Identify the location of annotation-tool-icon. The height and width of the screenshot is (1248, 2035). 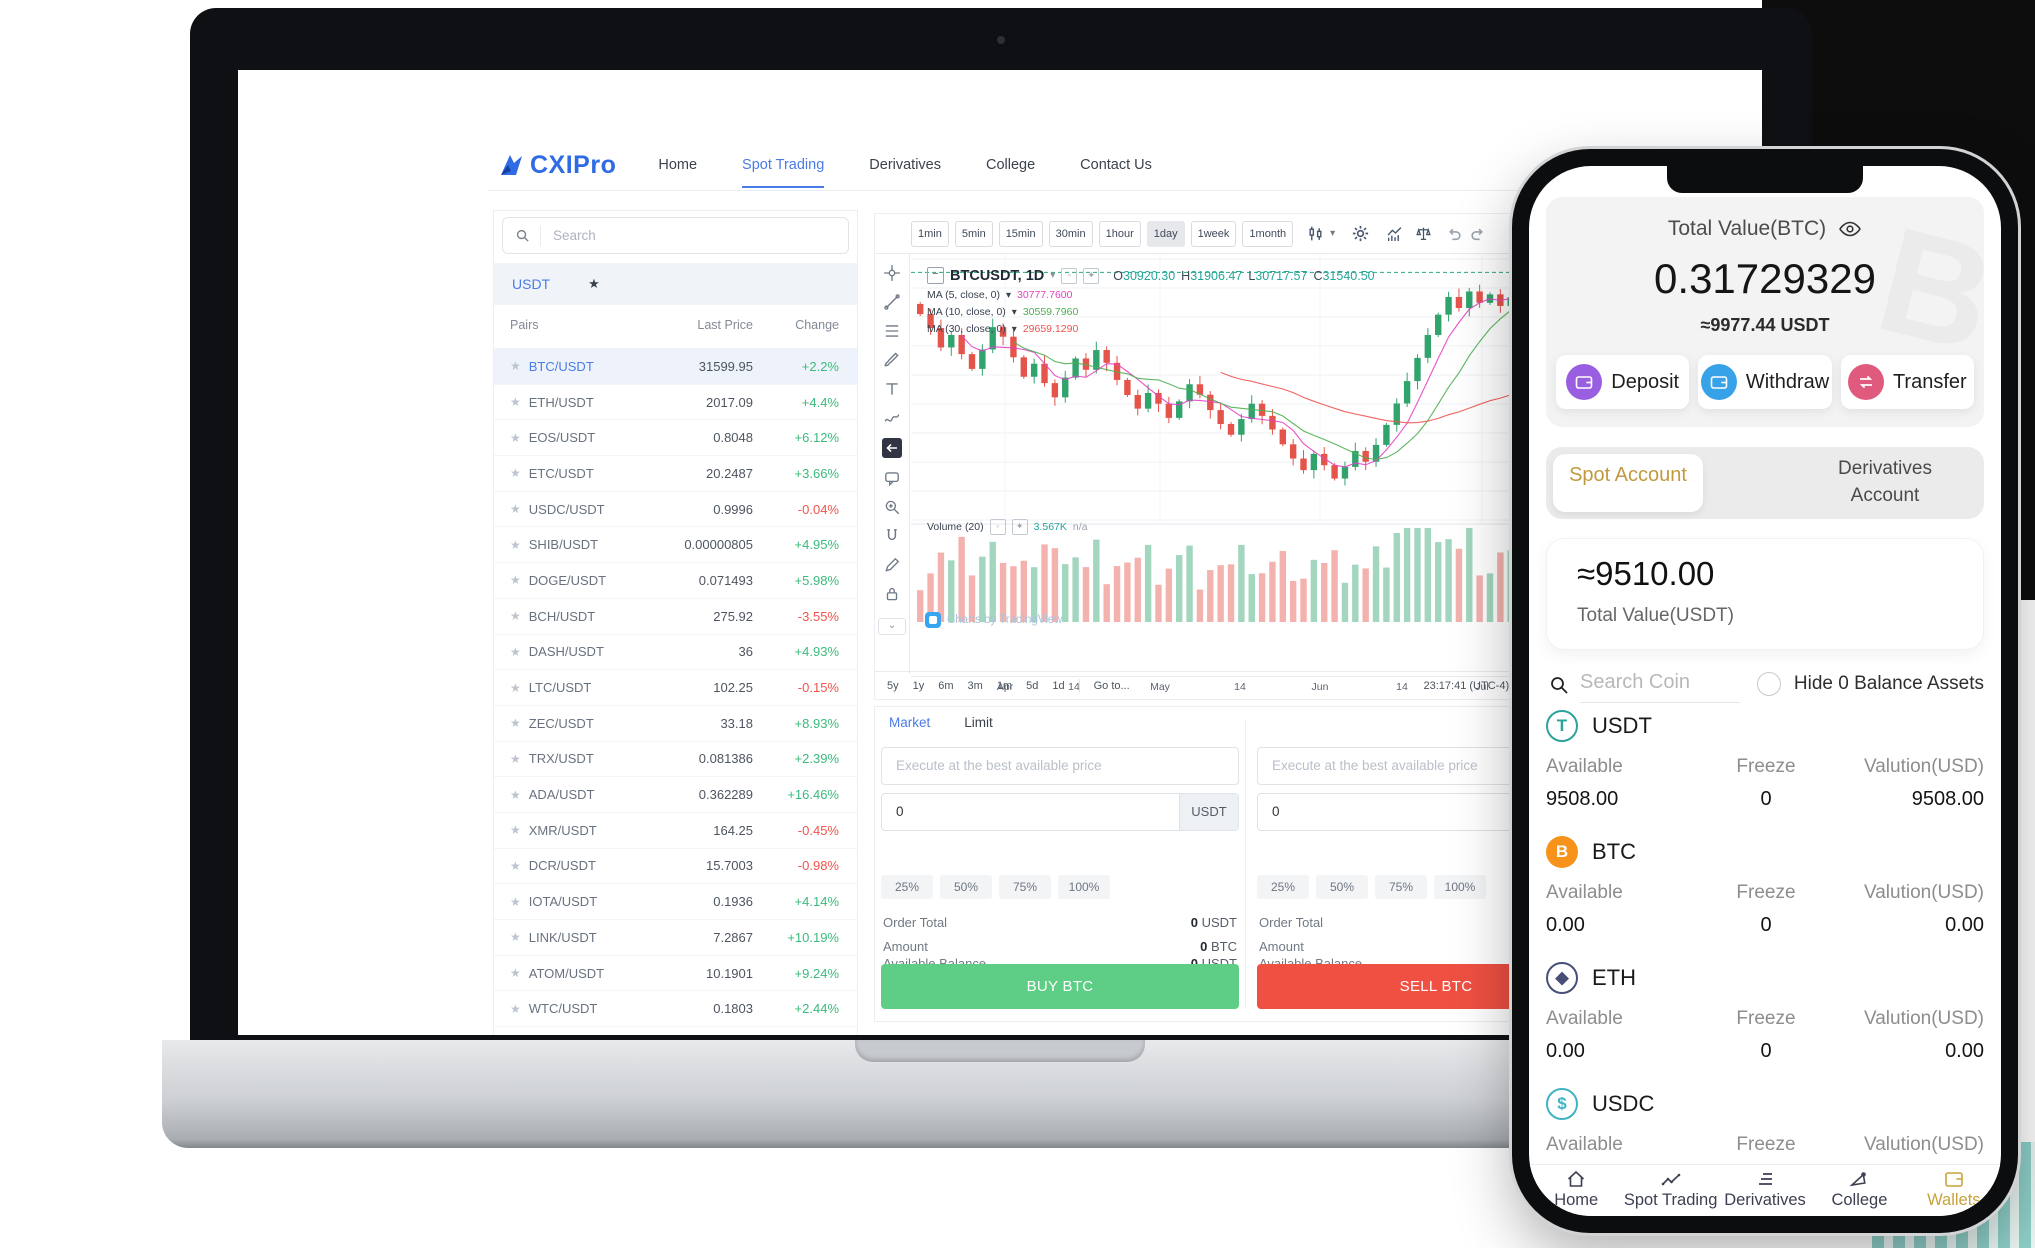
(892, 478).